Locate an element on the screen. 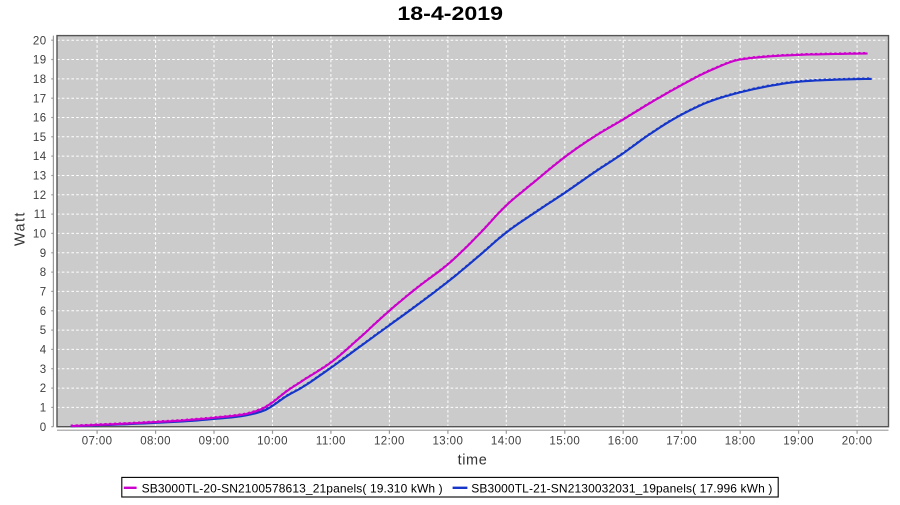 Image resolution: width=900 pixels, height=505 pixels. svg-text: 18 is located at coordinates (40, 80).